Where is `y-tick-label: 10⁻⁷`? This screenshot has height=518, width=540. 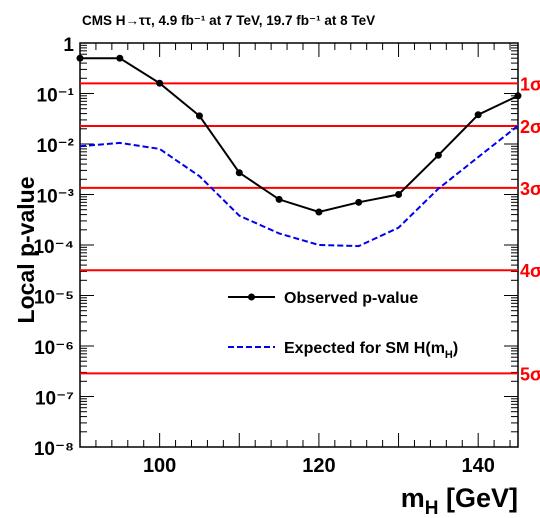 y-tick-label: 10⁻⁷ is located at coordinates (54, 399).